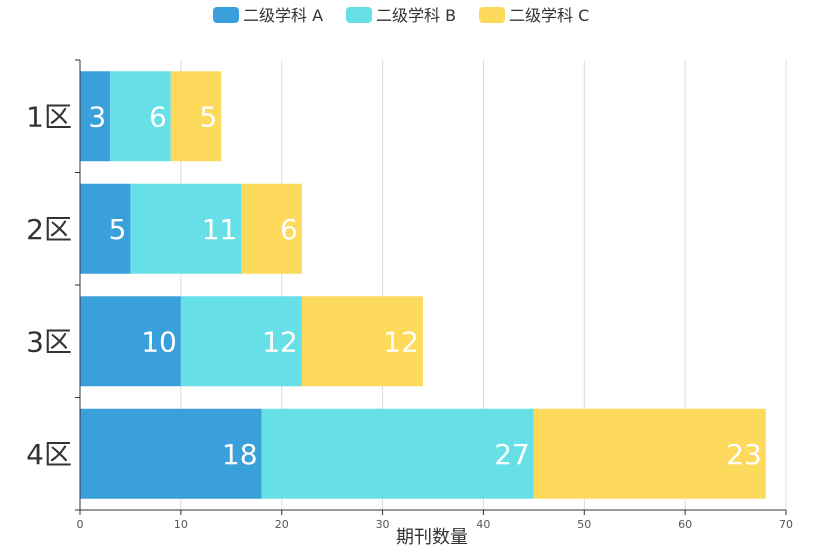 This screenshot has width=818, height=547. What do you see at coordinates (80, 524) in the screenshot?
I see `x-tick-label: 0` at bounding box center [80, 524].